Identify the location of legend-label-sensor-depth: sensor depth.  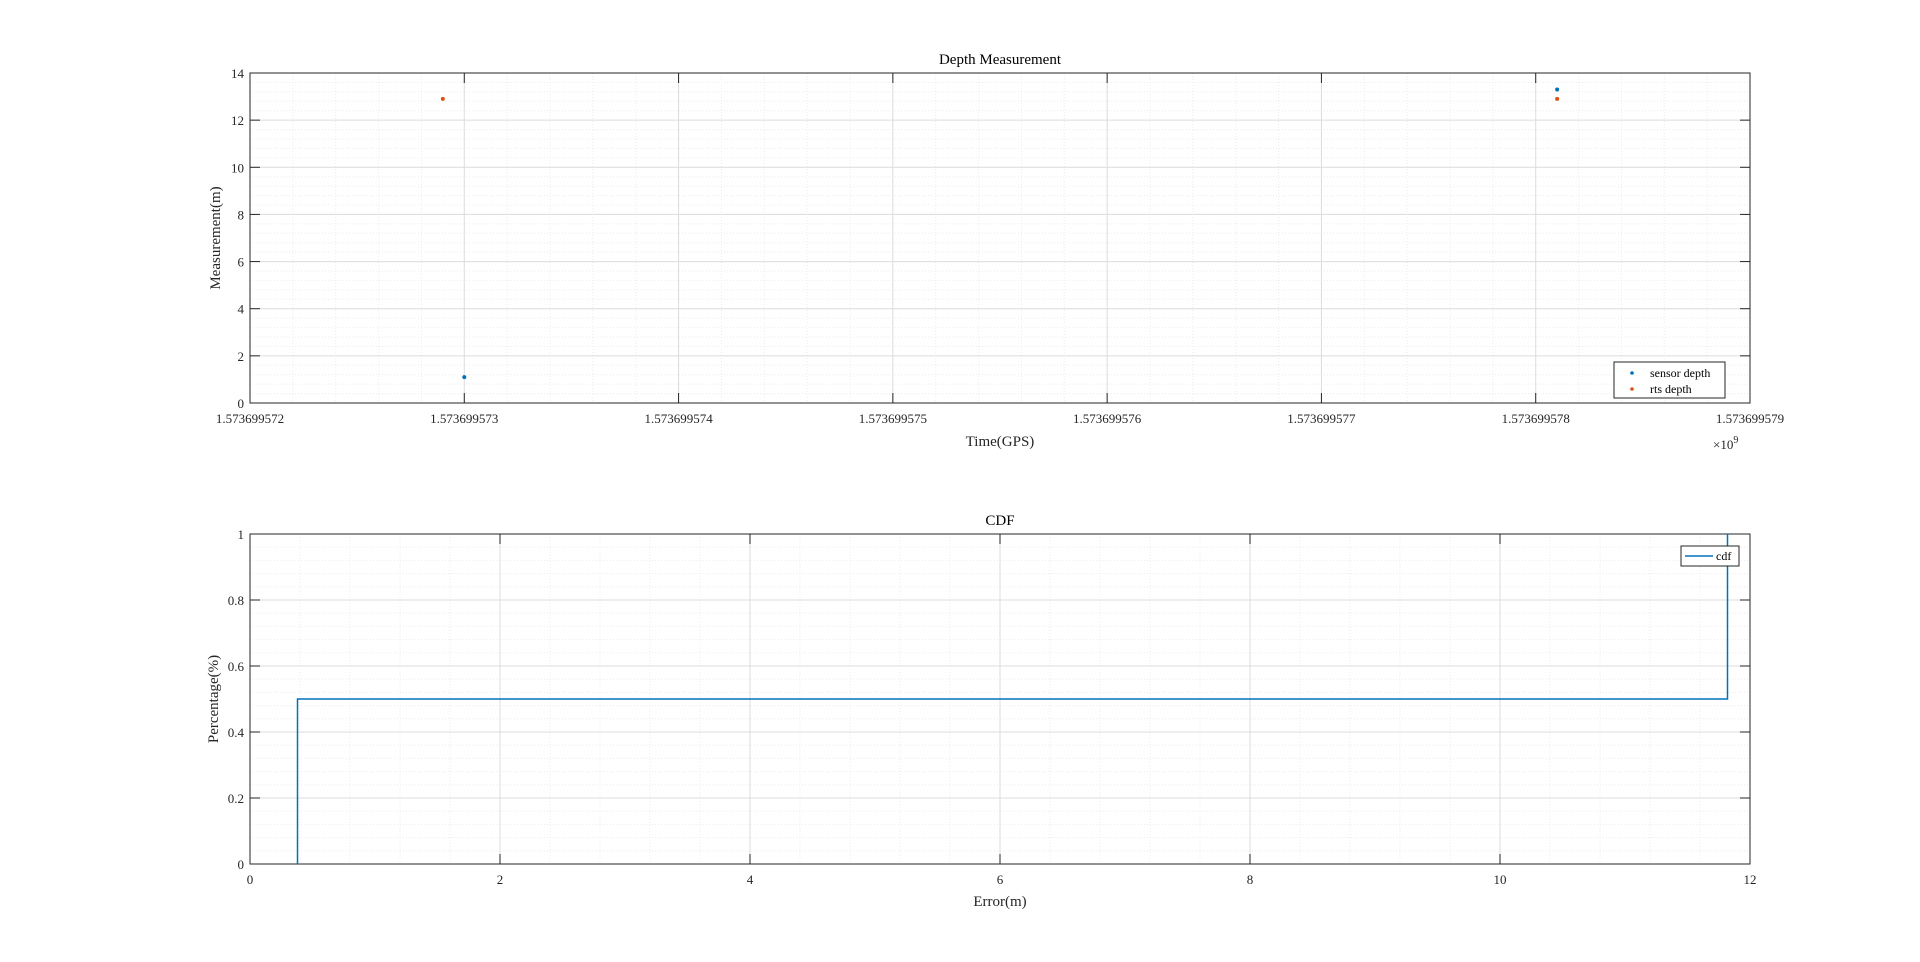
(1680, 373).